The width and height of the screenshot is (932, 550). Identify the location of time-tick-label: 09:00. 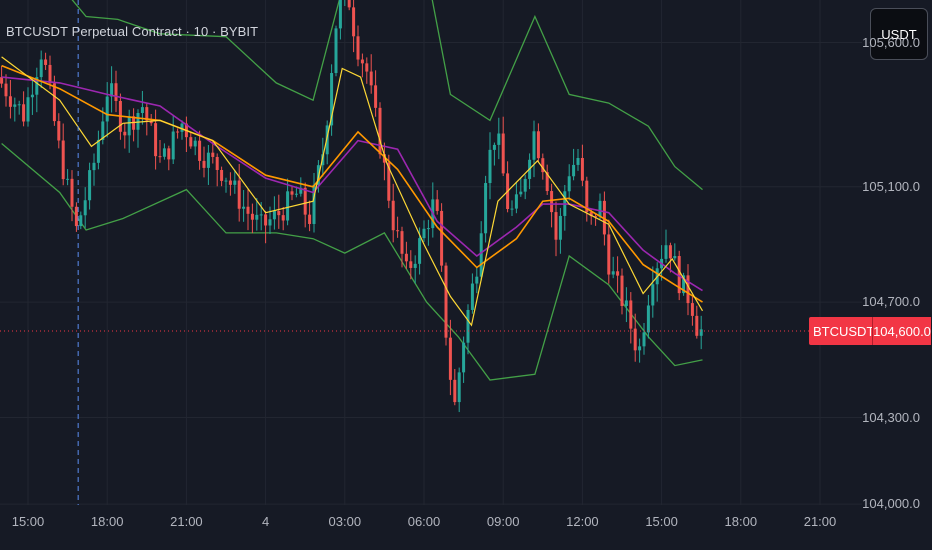
(503, 521).